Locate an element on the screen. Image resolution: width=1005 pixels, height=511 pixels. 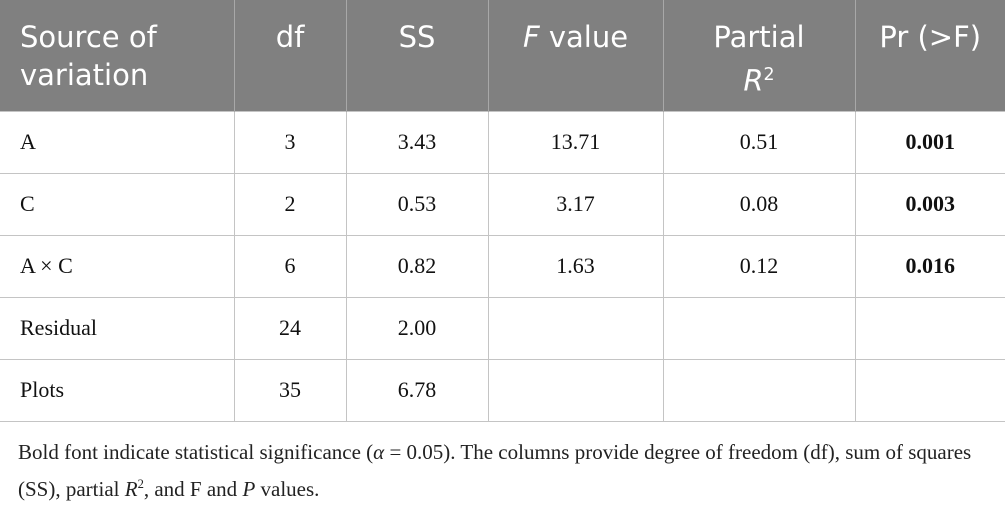
table-cell: 0.003 is located at coordinates (929, 204).